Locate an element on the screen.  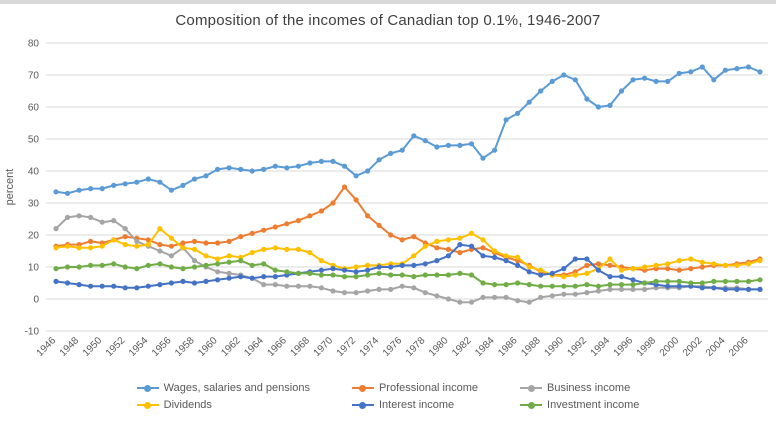
legend-item-professional: Professional income is located at coordinates (415, 388).